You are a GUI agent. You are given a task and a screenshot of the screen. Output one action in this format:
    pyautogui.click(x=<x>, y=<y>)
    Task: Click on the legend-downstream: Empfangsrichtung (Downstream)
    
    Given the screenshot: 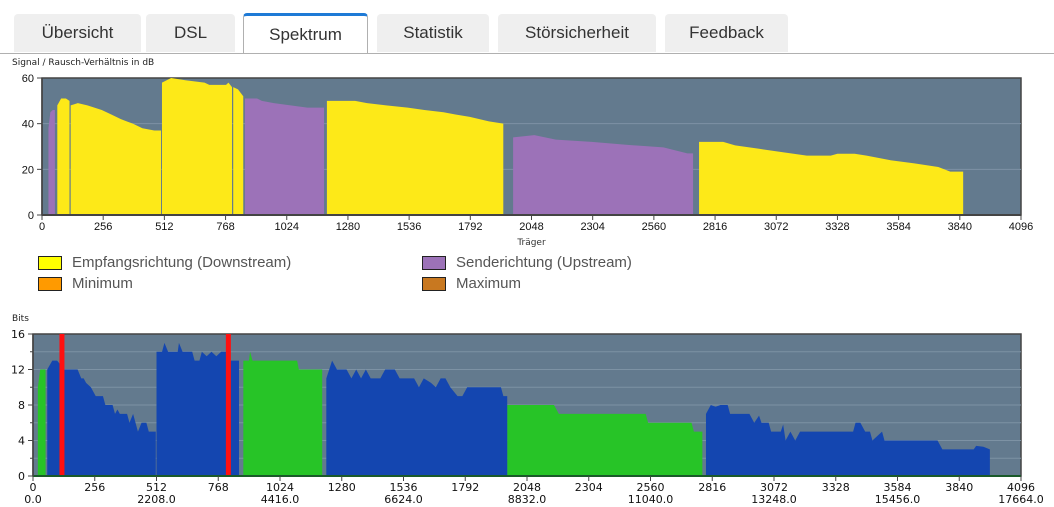 What is the action you would take?
    pyautogui.click(x=164, y=262)
    